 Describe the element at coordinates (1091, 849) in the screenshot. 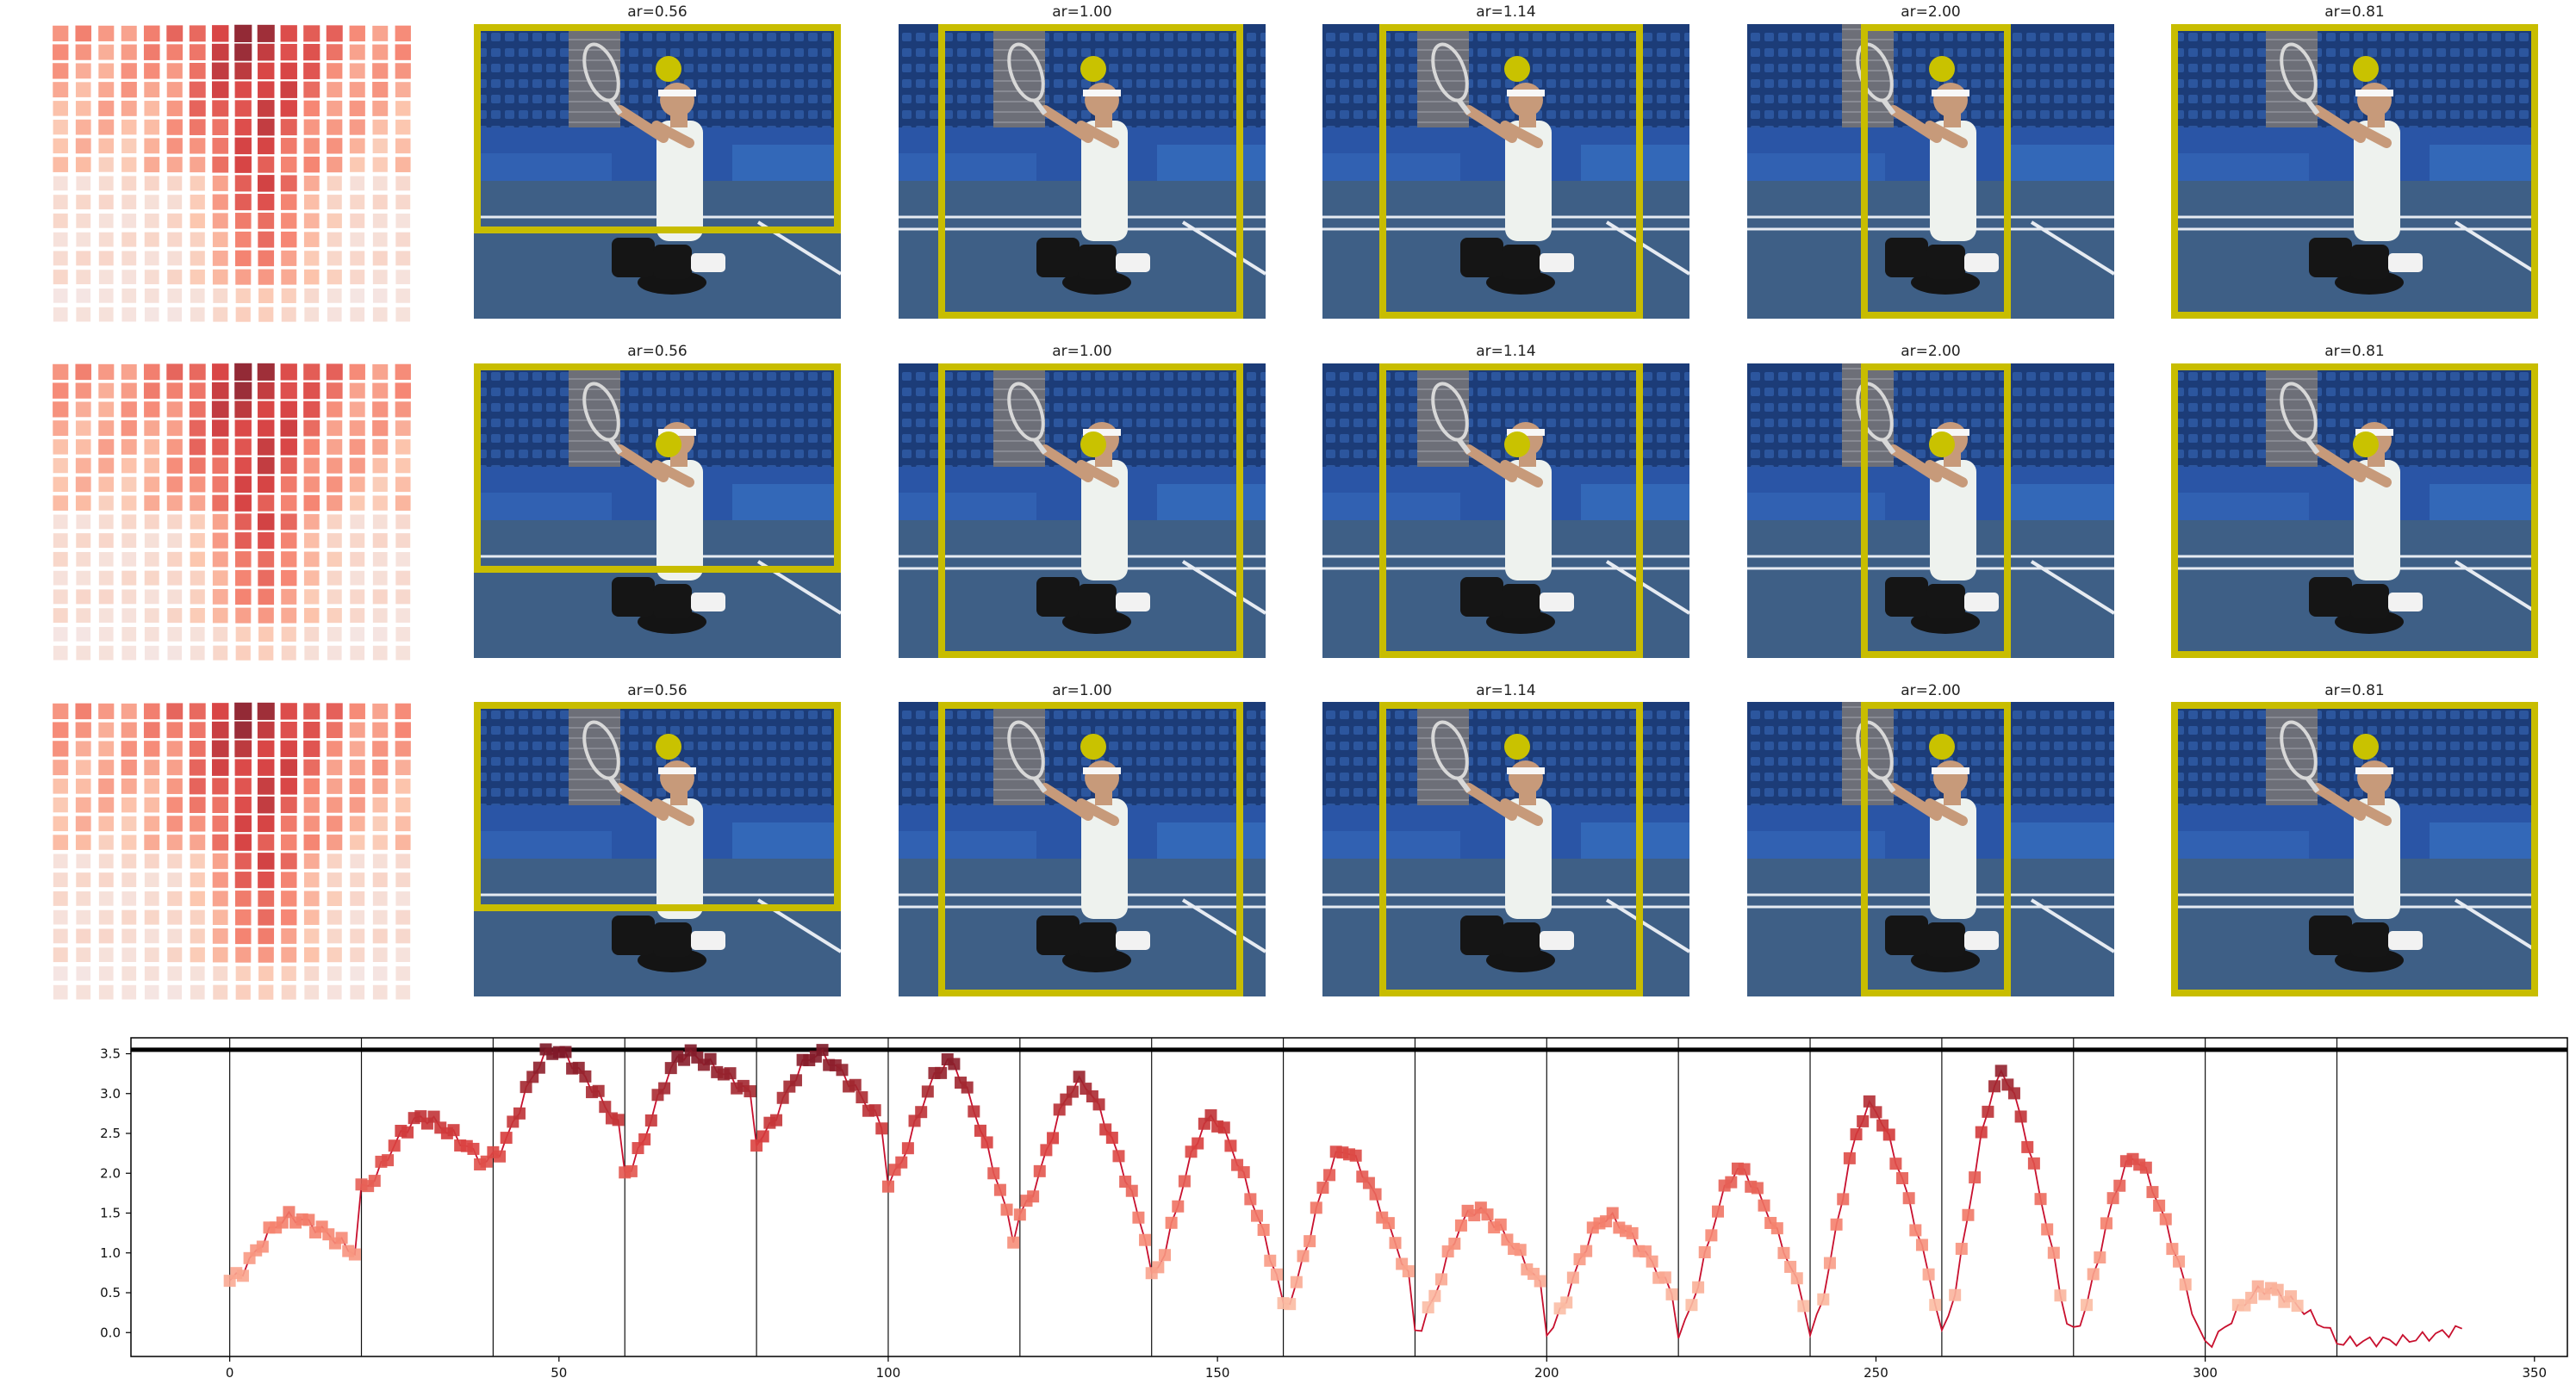

I see `crop-box` at that location.